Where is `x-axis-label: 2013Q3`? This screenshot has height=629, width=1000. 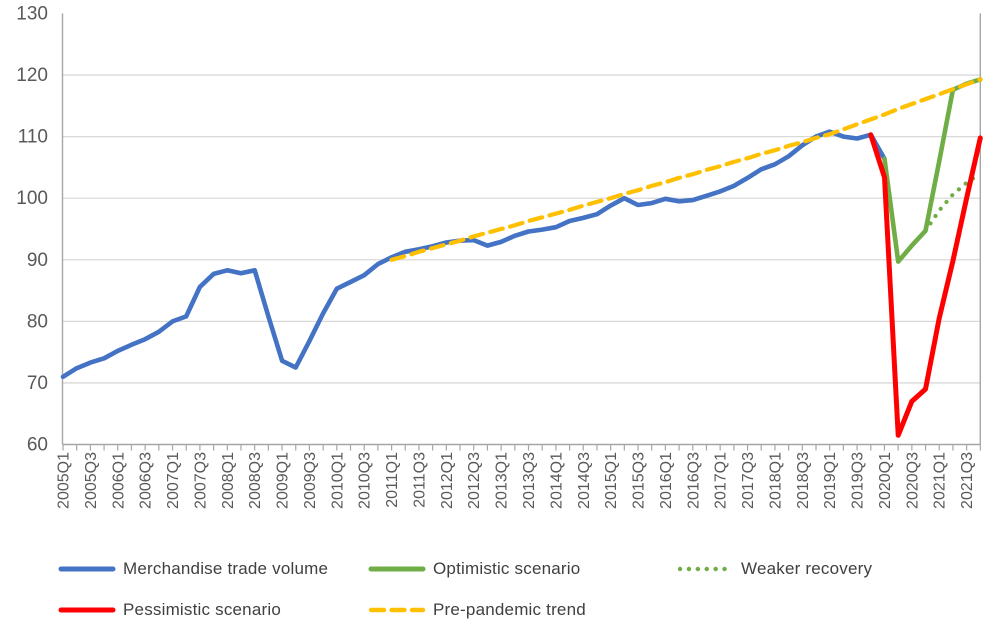 x-axis-label: 2013Q3 is located at coordinates (529, 480).